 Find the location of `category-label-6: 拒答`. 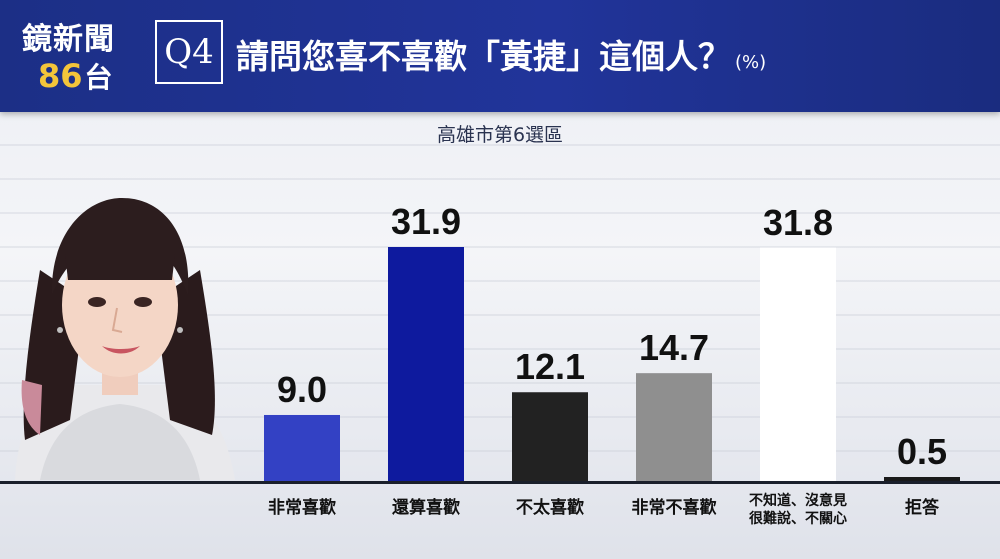

category-label-6: 拒答 is located at coordinates (922, 508).